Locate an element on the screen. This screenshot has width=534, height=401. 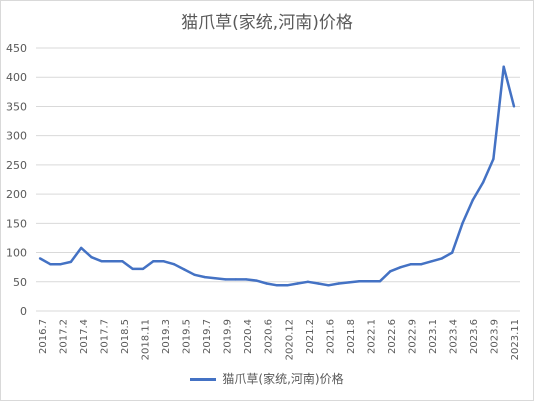
y-tick-label: 150 is located at coordinates (16, 223).